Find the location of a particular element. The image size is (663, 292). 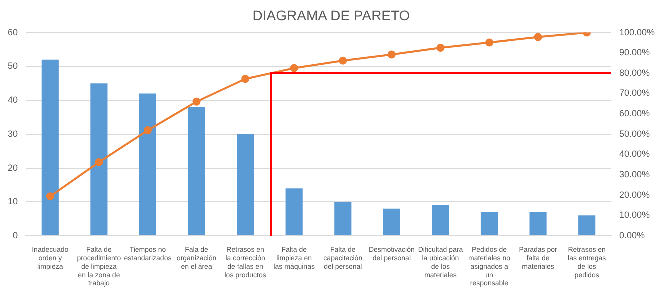

y2-tick-label: 20.00% is located at coordinates (634, 195).